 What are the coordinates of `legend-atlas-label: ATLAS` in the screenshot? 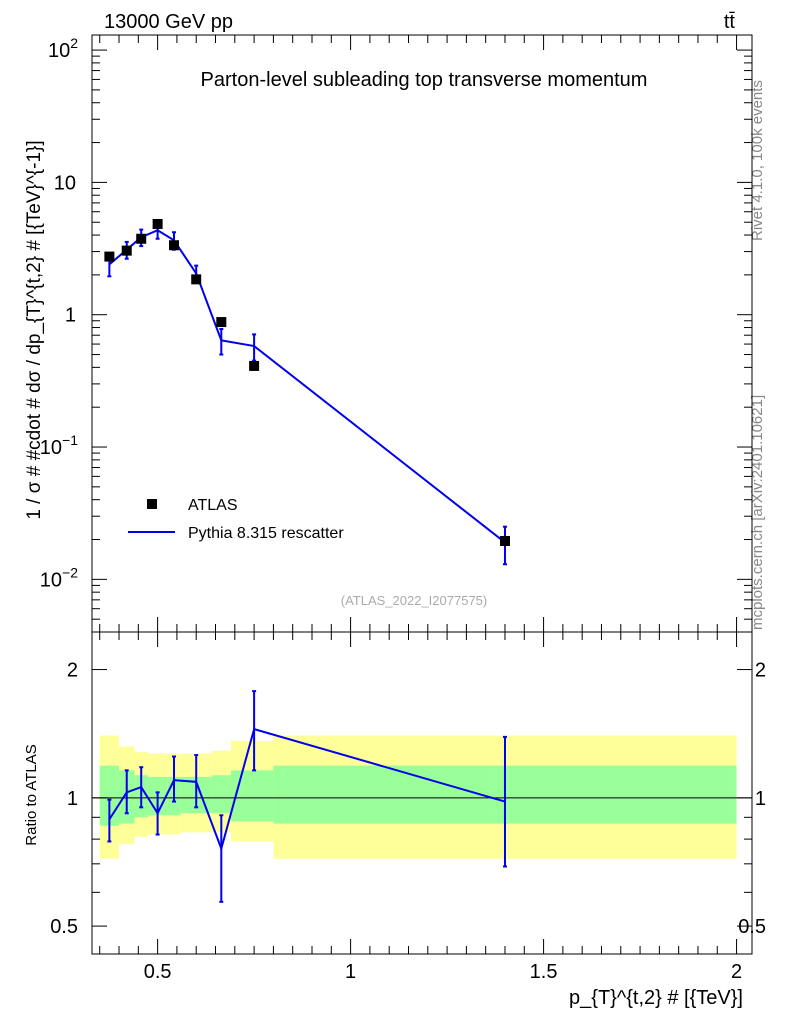 It's located at (213, 505).